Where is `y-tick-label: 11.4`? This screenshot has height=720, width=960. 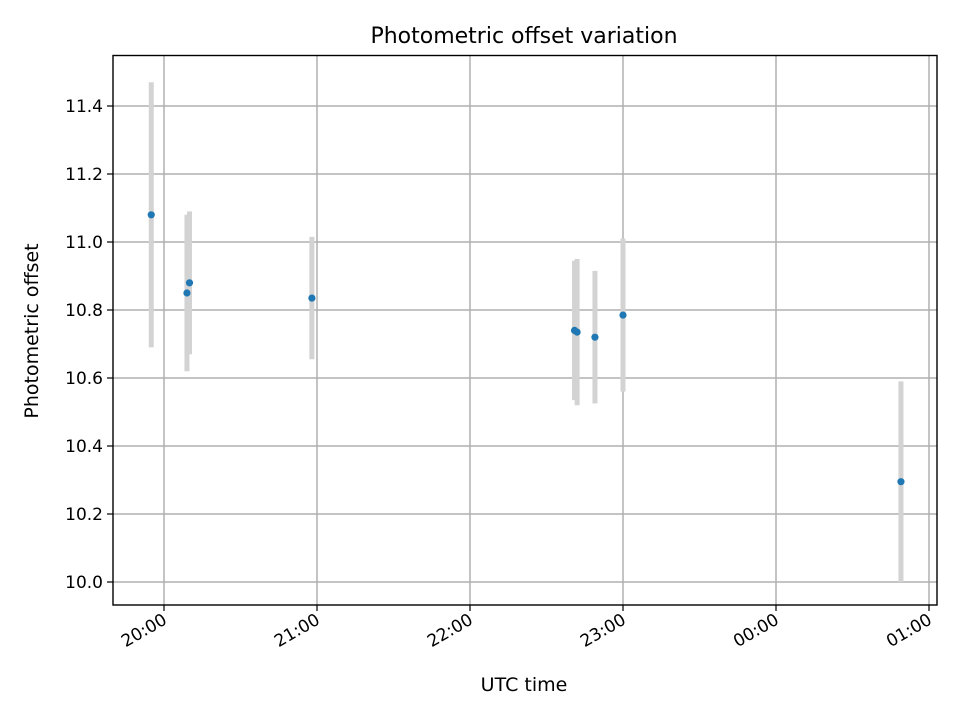
y-tick-label: 11.4 is located at coordinates (84, 107).